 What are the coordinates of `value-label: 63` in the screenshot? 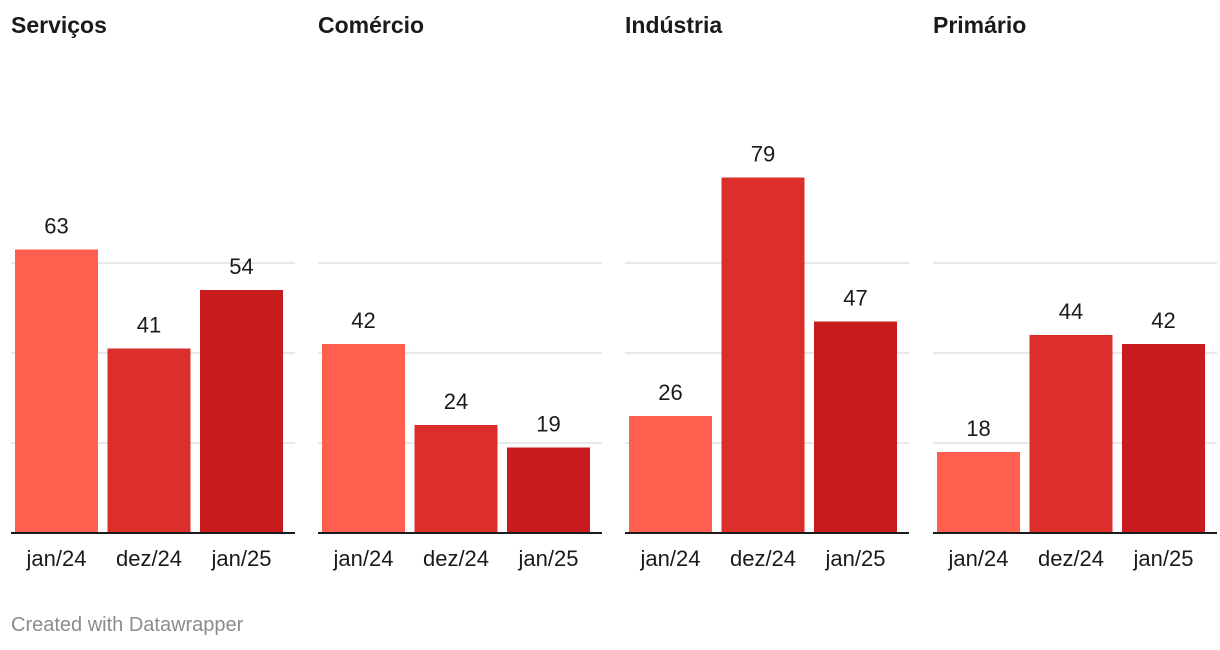 It's located at (56, 226).